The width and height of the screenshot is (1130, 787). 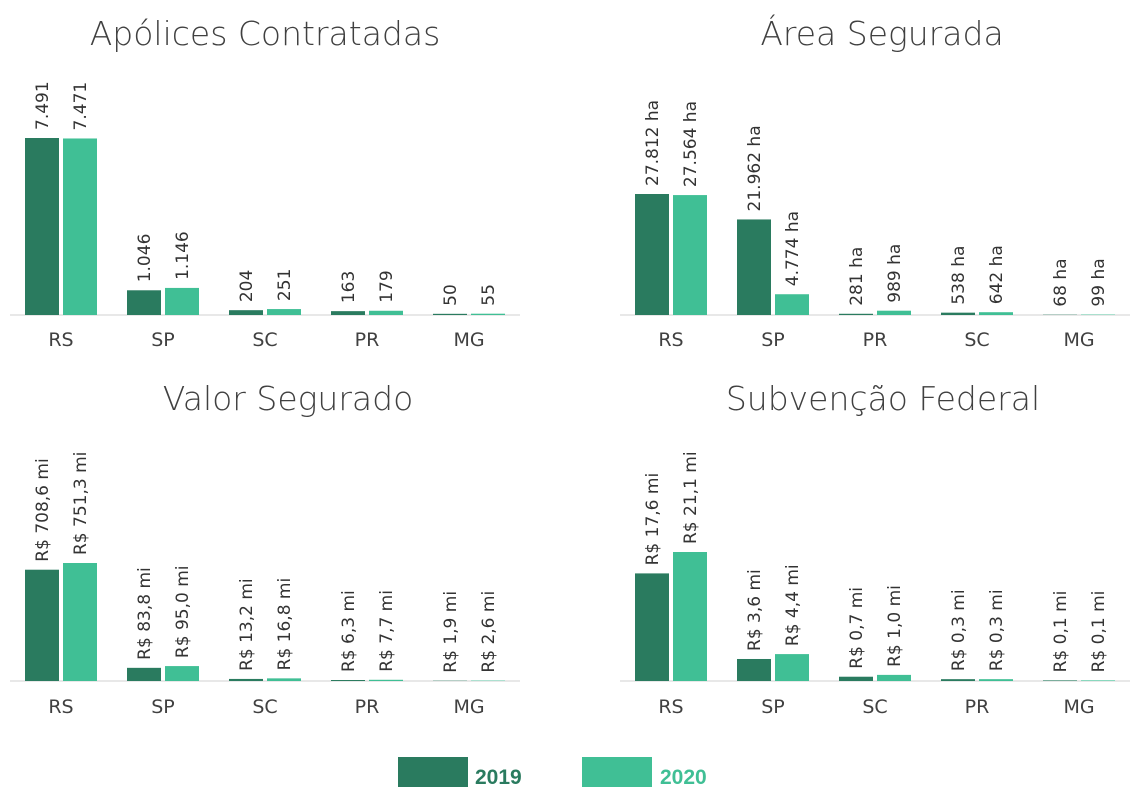 I want to click on value-label: R$ 83,8 mi, so click(x=145, y=613).